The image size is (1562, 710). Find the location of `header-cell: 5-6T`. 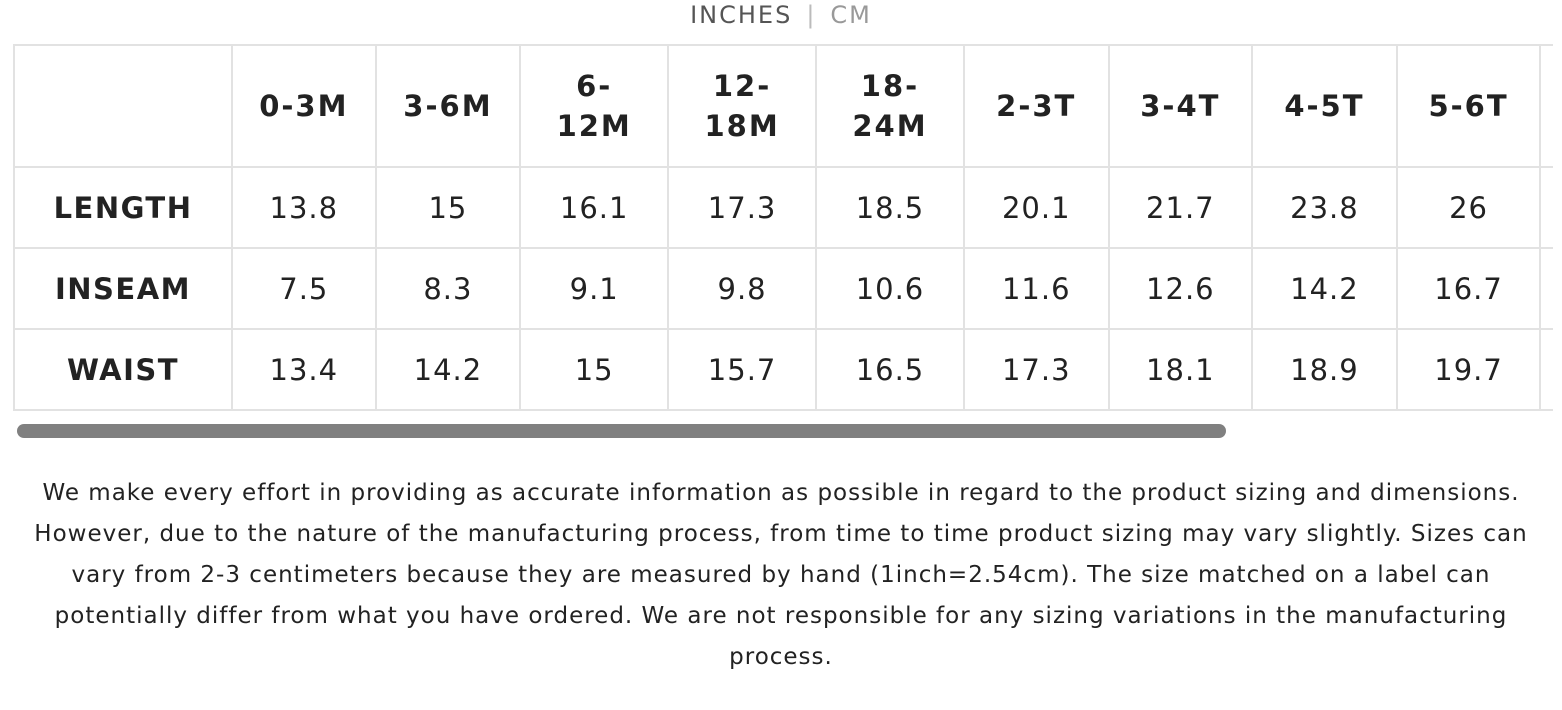

header-cell: 5-6T is located at coordinates (1468, 106).